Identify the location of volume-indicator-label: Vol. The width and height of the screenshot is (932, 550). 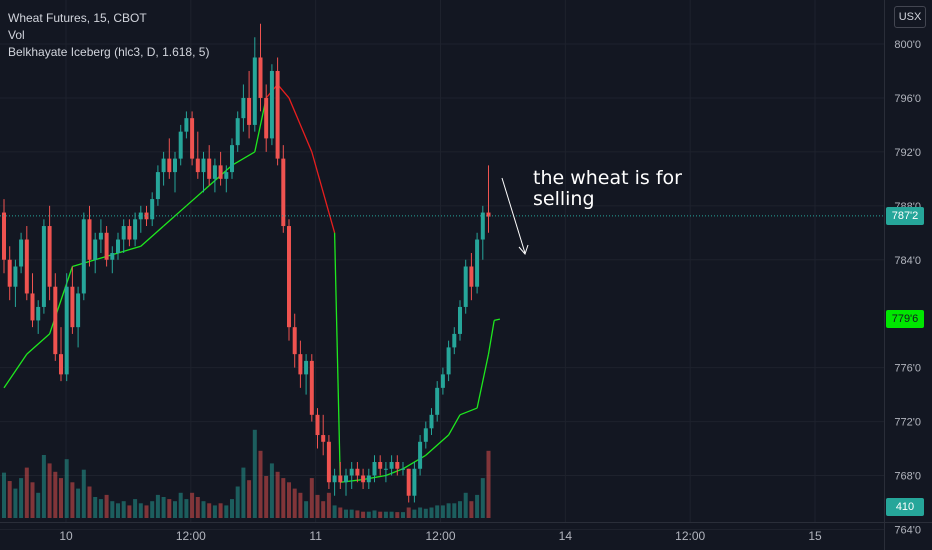
(16, 35).